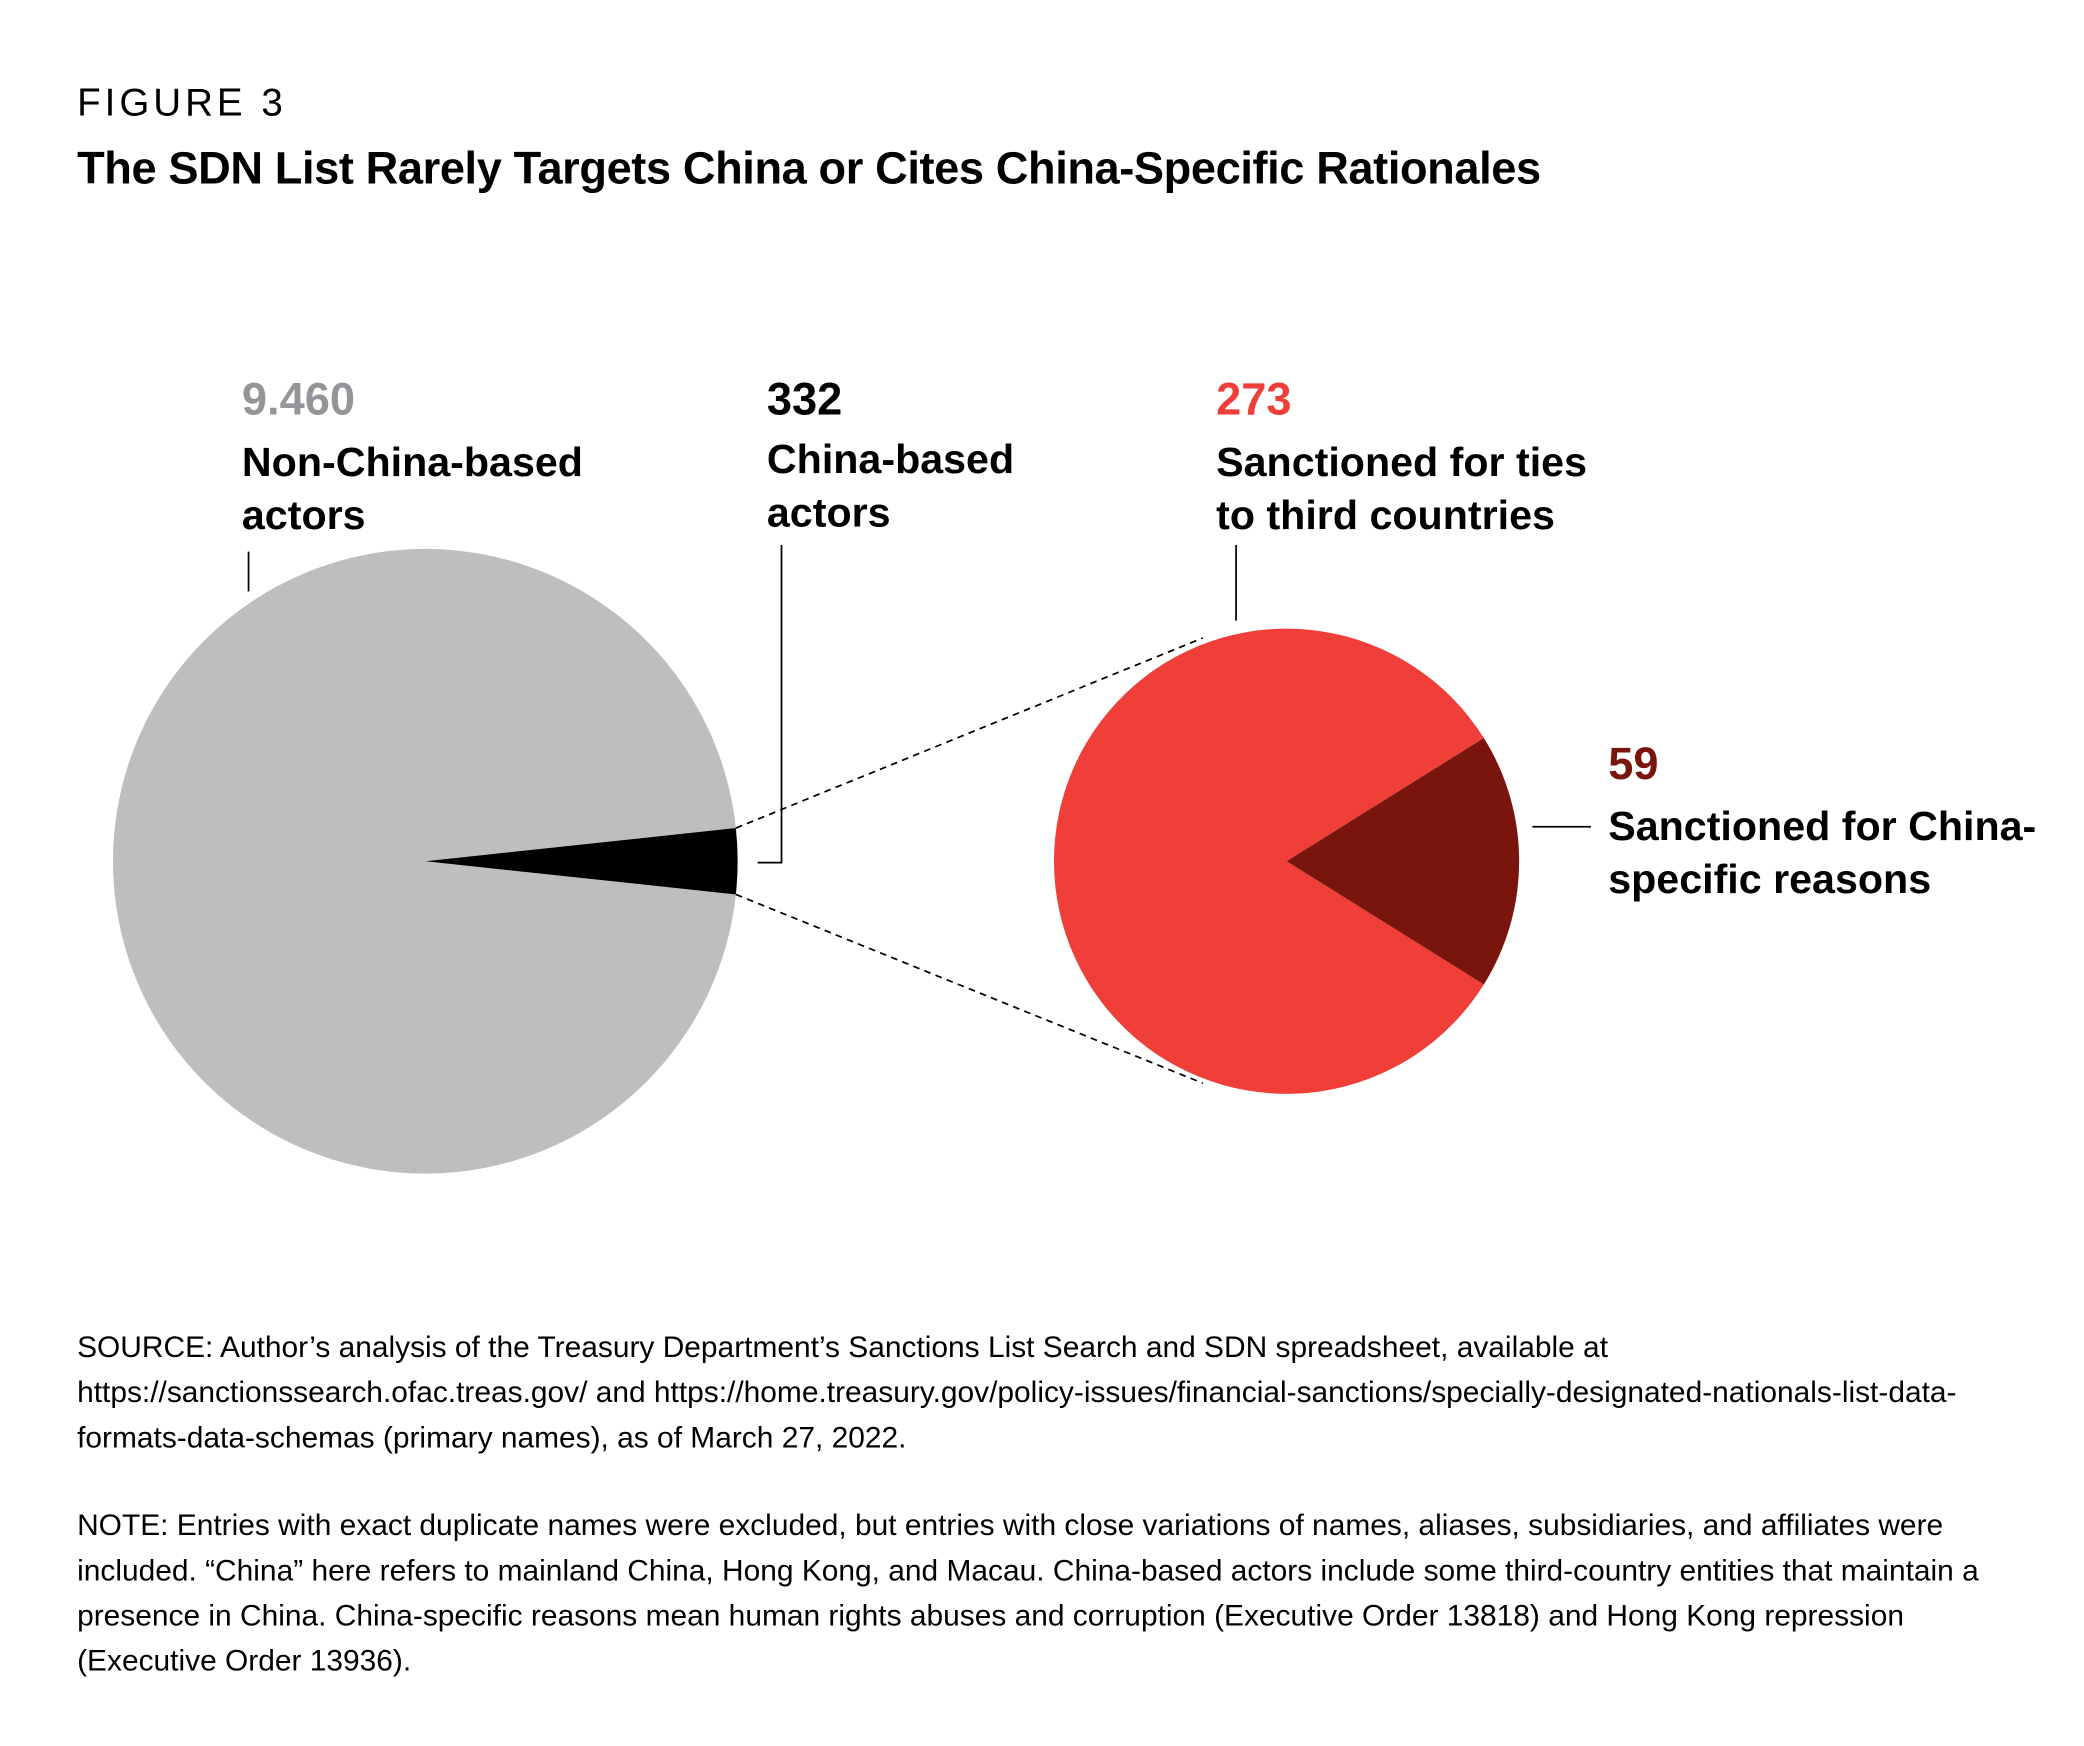  Describe the element at coordinates (890, 485) in the screenshot. I see `slice-label: China-based actors` at that location.